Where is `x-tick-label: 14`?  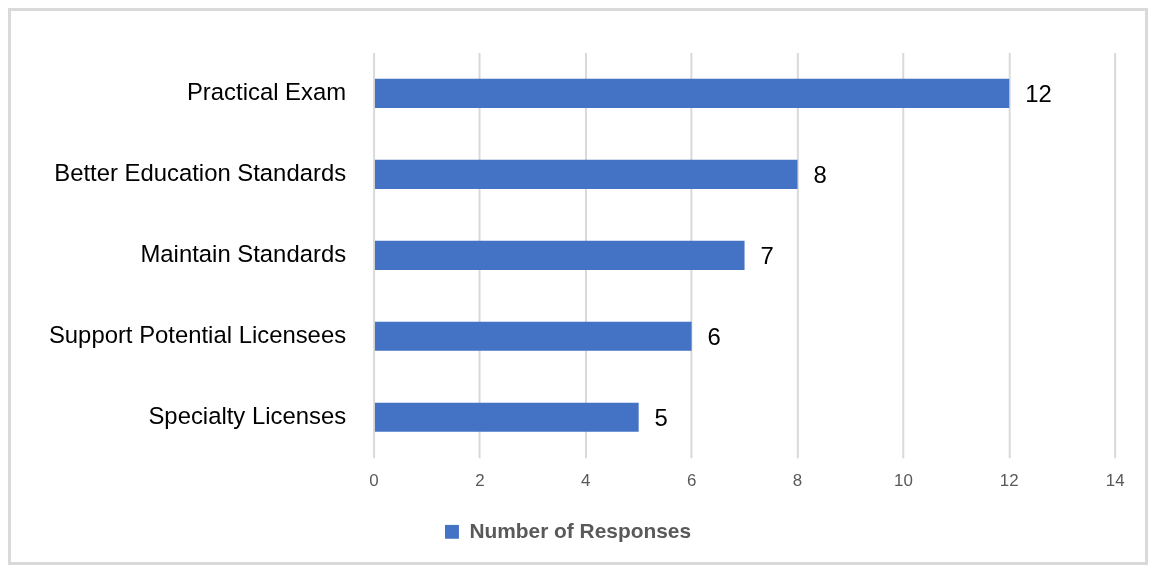 x-tick-label: 14 is located at coordinates (1115, 481).